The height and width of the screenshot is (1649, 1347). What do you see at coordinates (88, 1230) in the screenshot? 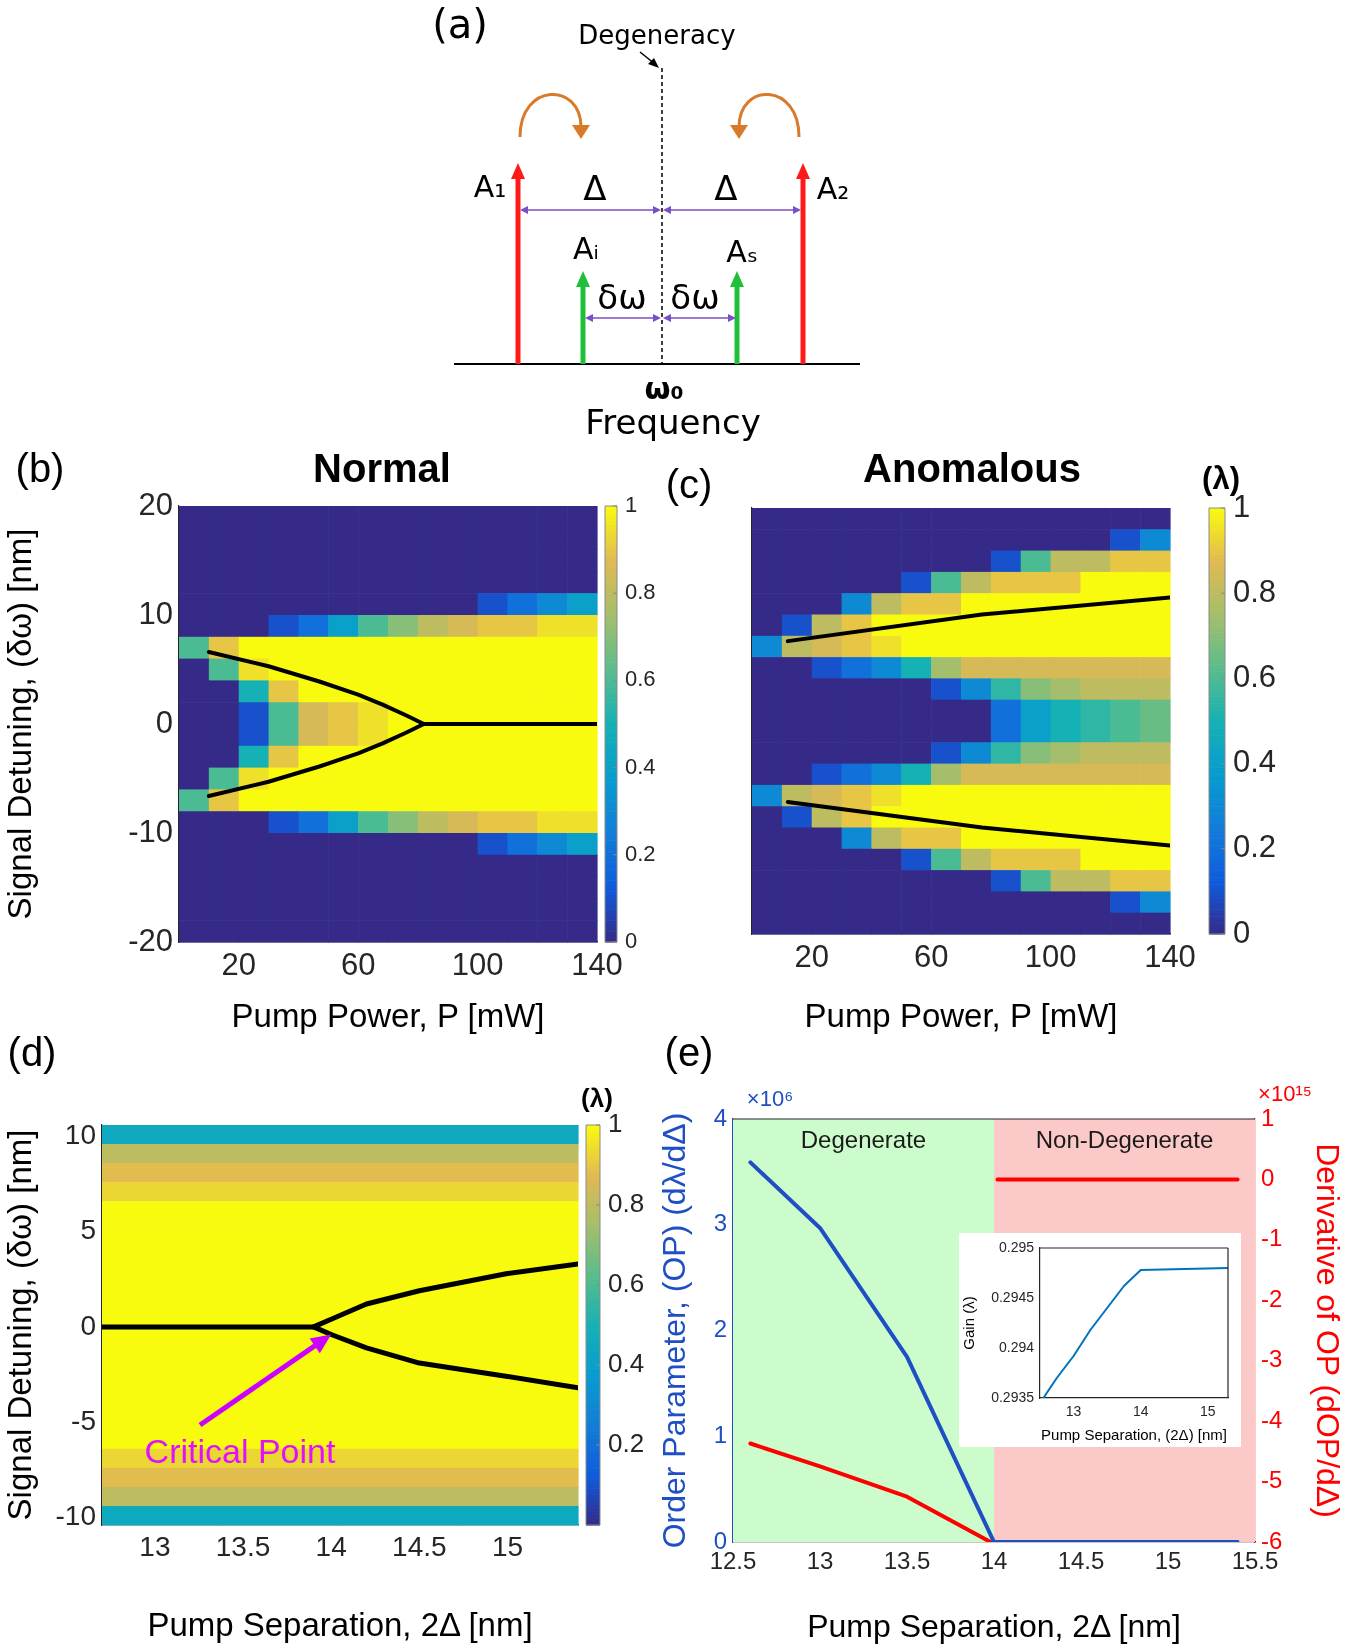
I see `y-tick-label: 5` at bounding box center [88, 1230].